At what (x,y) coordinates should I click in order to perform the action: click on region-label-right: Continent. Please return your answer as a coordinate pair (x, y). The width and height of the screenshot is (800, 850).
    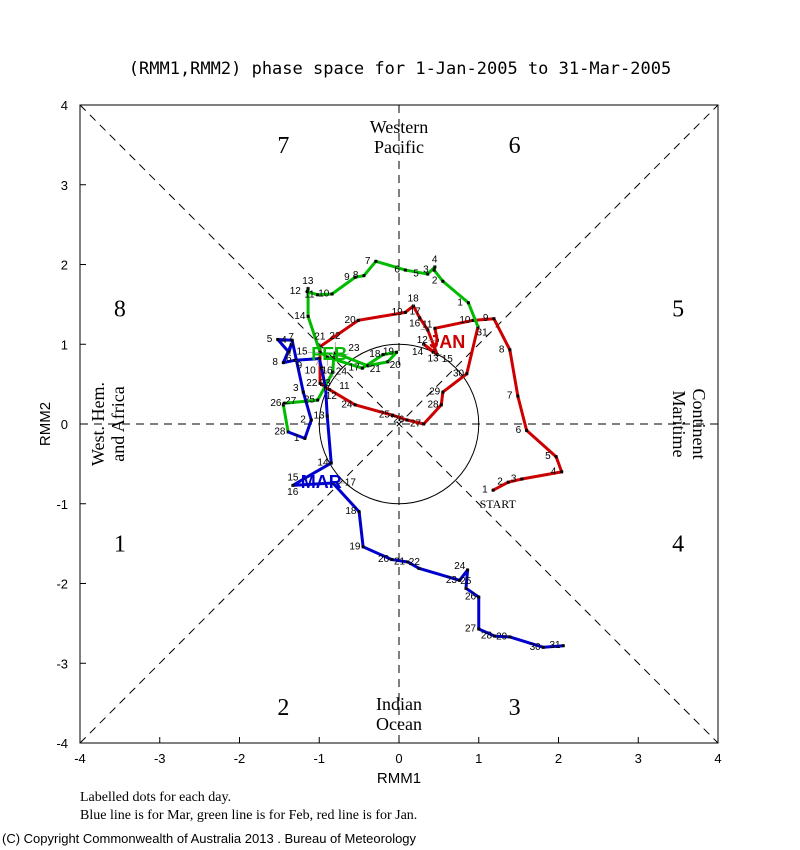
    Looking at the image, I should click on (699, 424).